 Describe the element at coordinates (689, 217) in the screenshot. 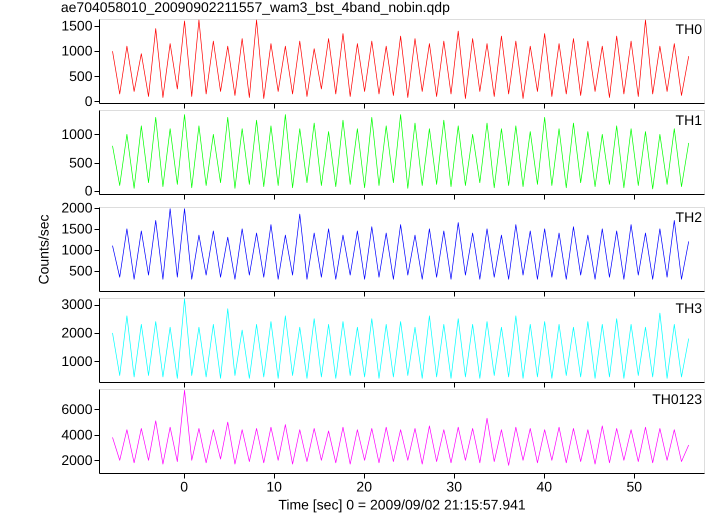

I see `series-label: TH2` at that location.